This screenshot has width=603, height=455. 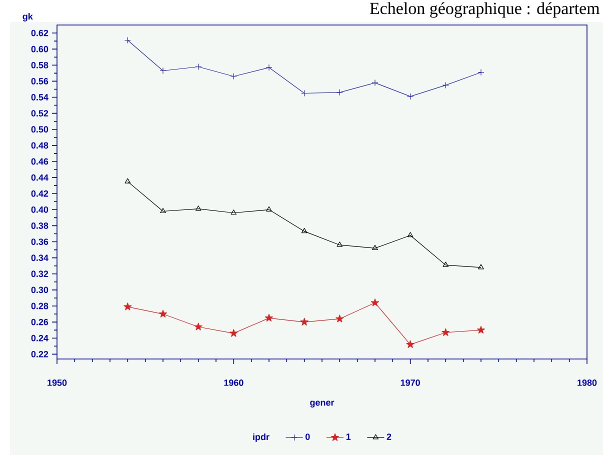 I want to click on y-tick-label: 0.36, so click(x=39, y=241).